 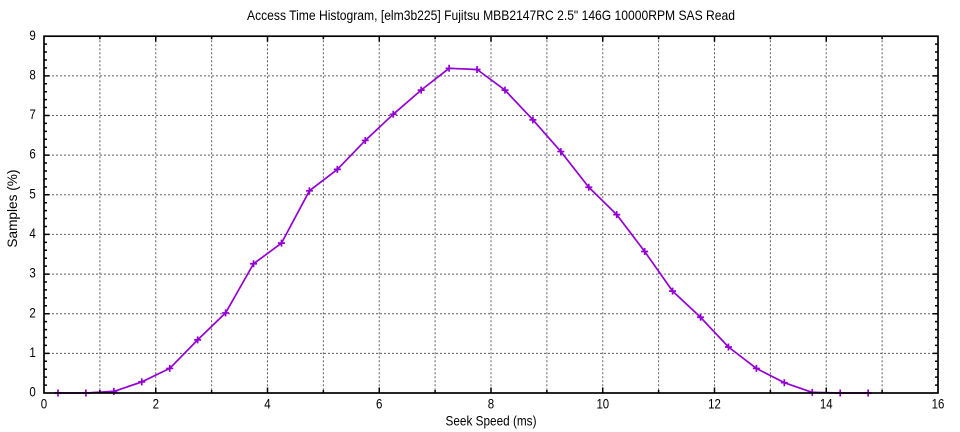 I want to click on svg-text: 9, so click(x=32, y=35).